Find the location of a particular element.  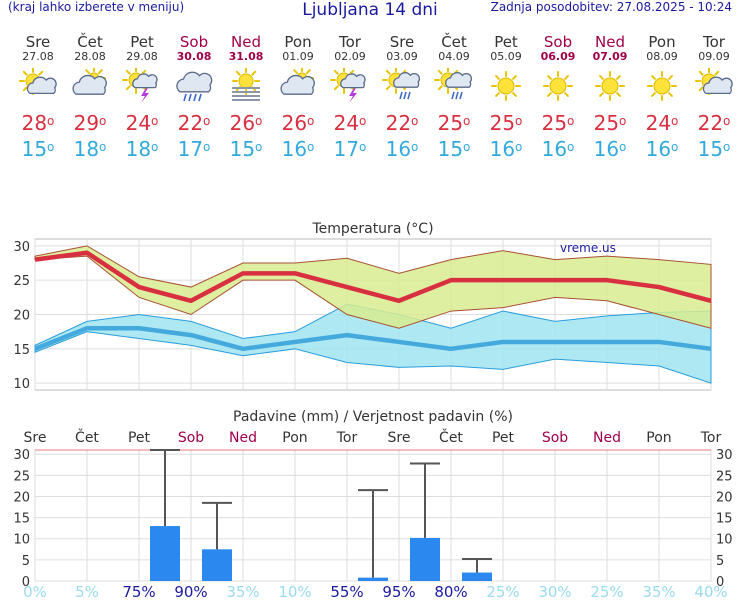

day-card: Čet 04.09 25o 15o is located at coordinates (454, 98).